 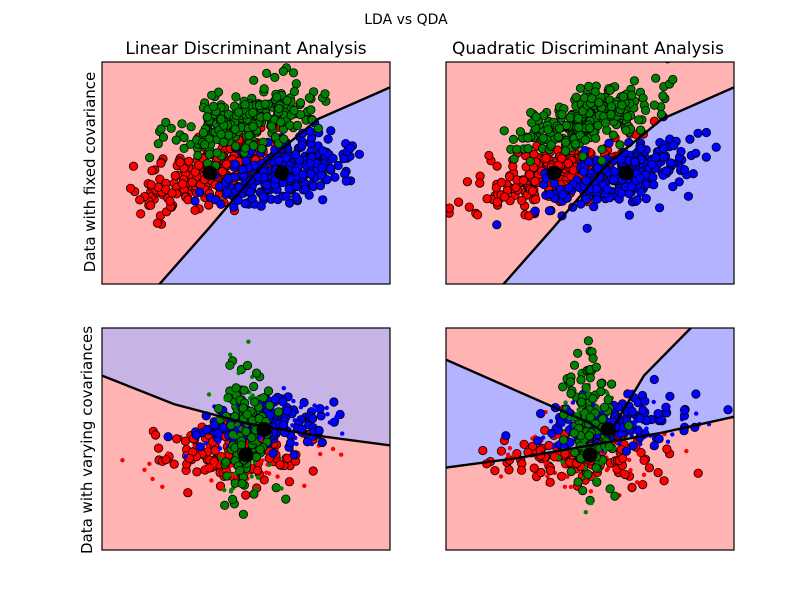 I want to click on qda-fixed-covariance-panel, so click(x=590, y=173).